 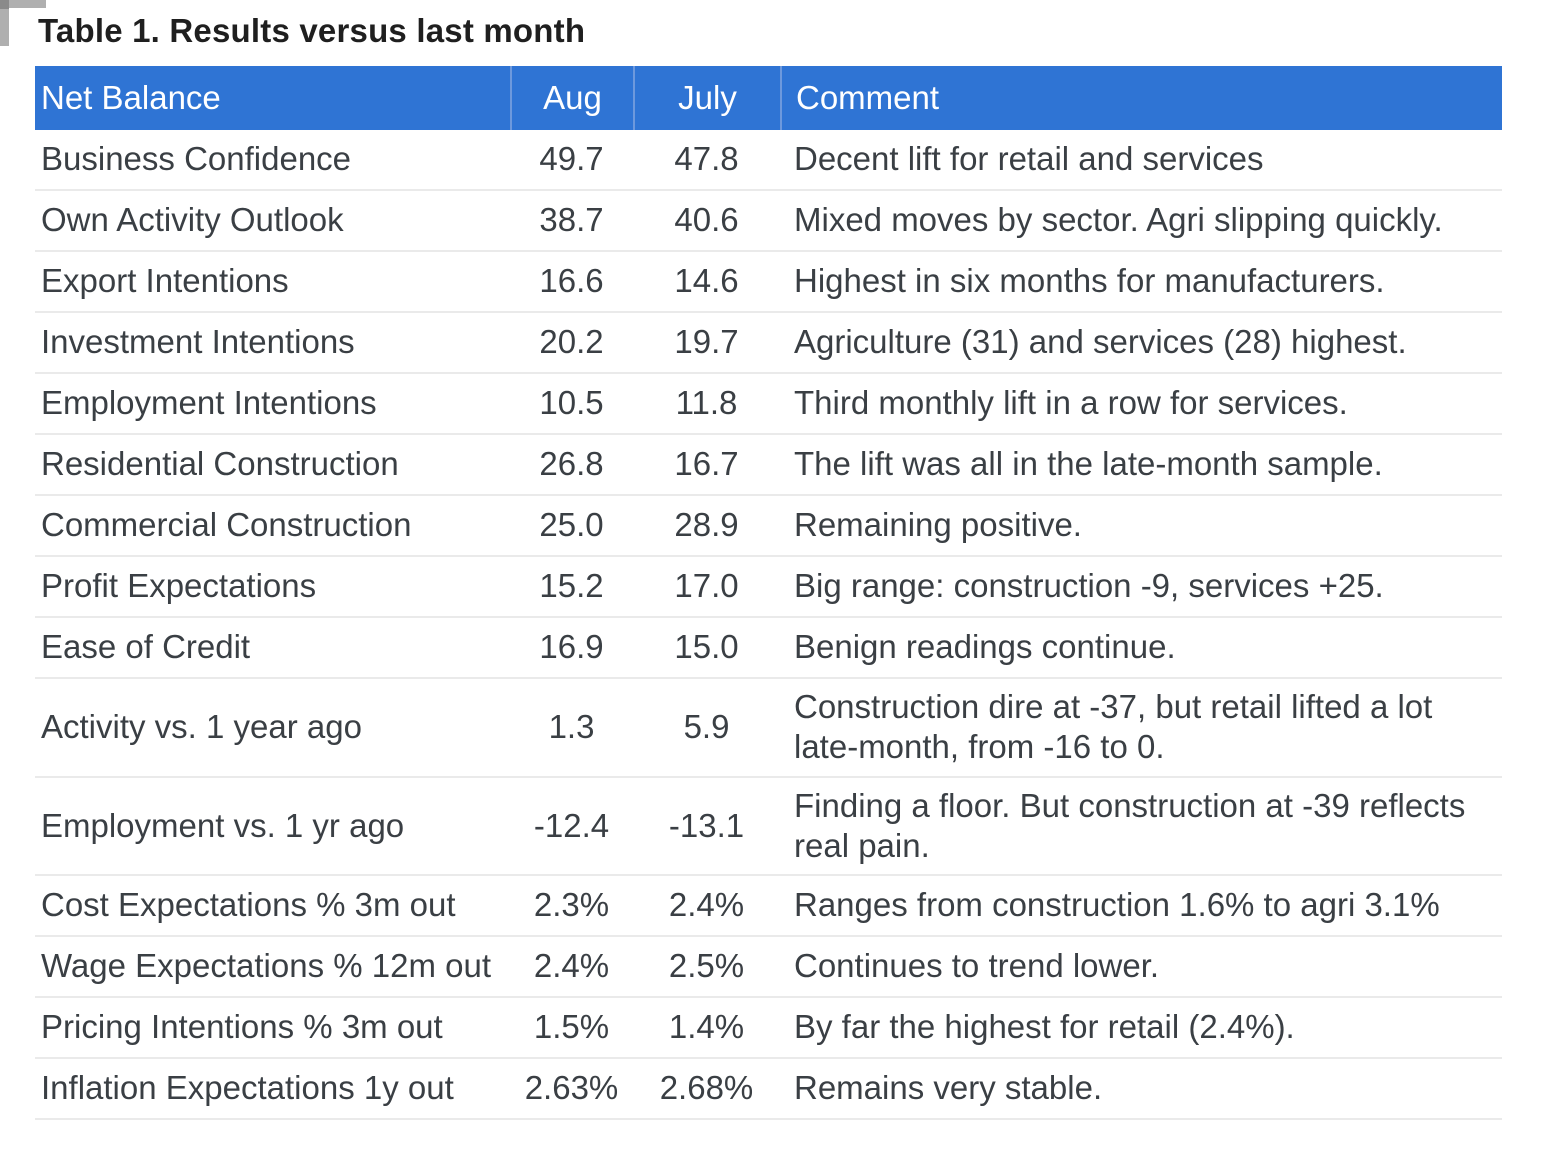 I want to click on row-comment: Highest in six months for manufacturers., so click(x=1089, y=281).